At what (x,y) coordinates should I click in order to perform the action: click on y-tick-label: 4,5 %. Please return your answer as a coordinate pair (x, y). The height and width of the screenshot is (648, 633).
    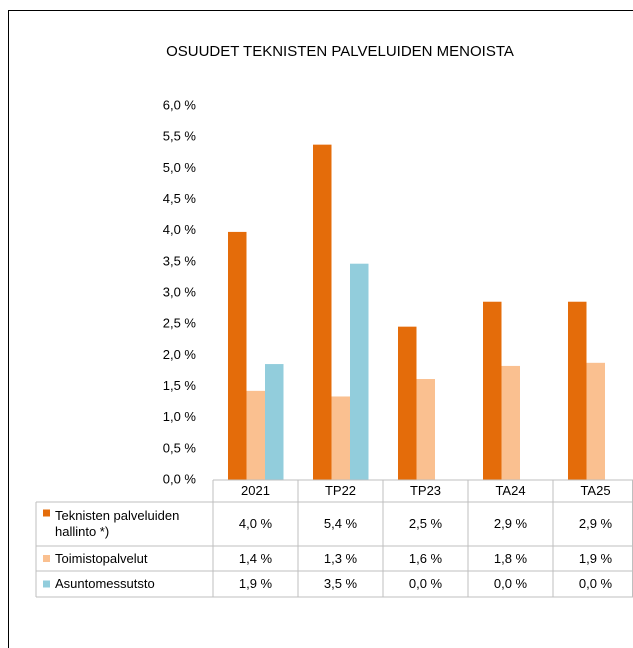
    Looking at the image, I should click on (180, 198).